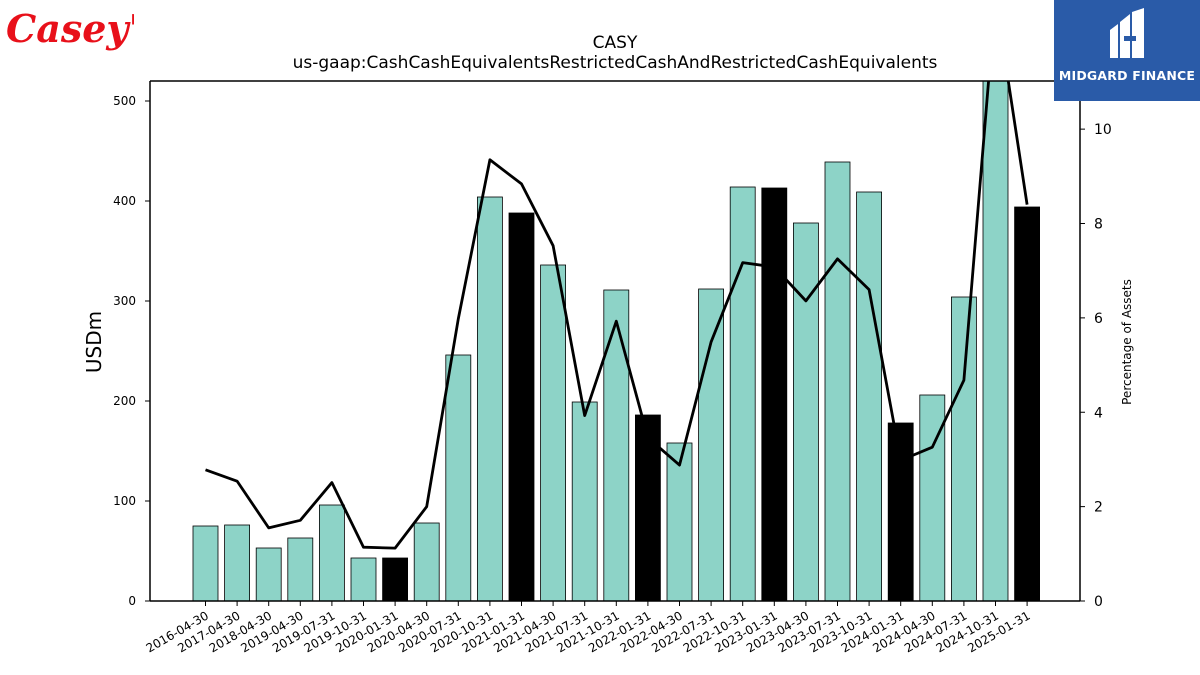 Image resolution: width=1200 pixels, height=675 pixels. Describe the element at coordinates (124, 101) in the screenshot. I see `y-left-tick-label: 500` at that location.